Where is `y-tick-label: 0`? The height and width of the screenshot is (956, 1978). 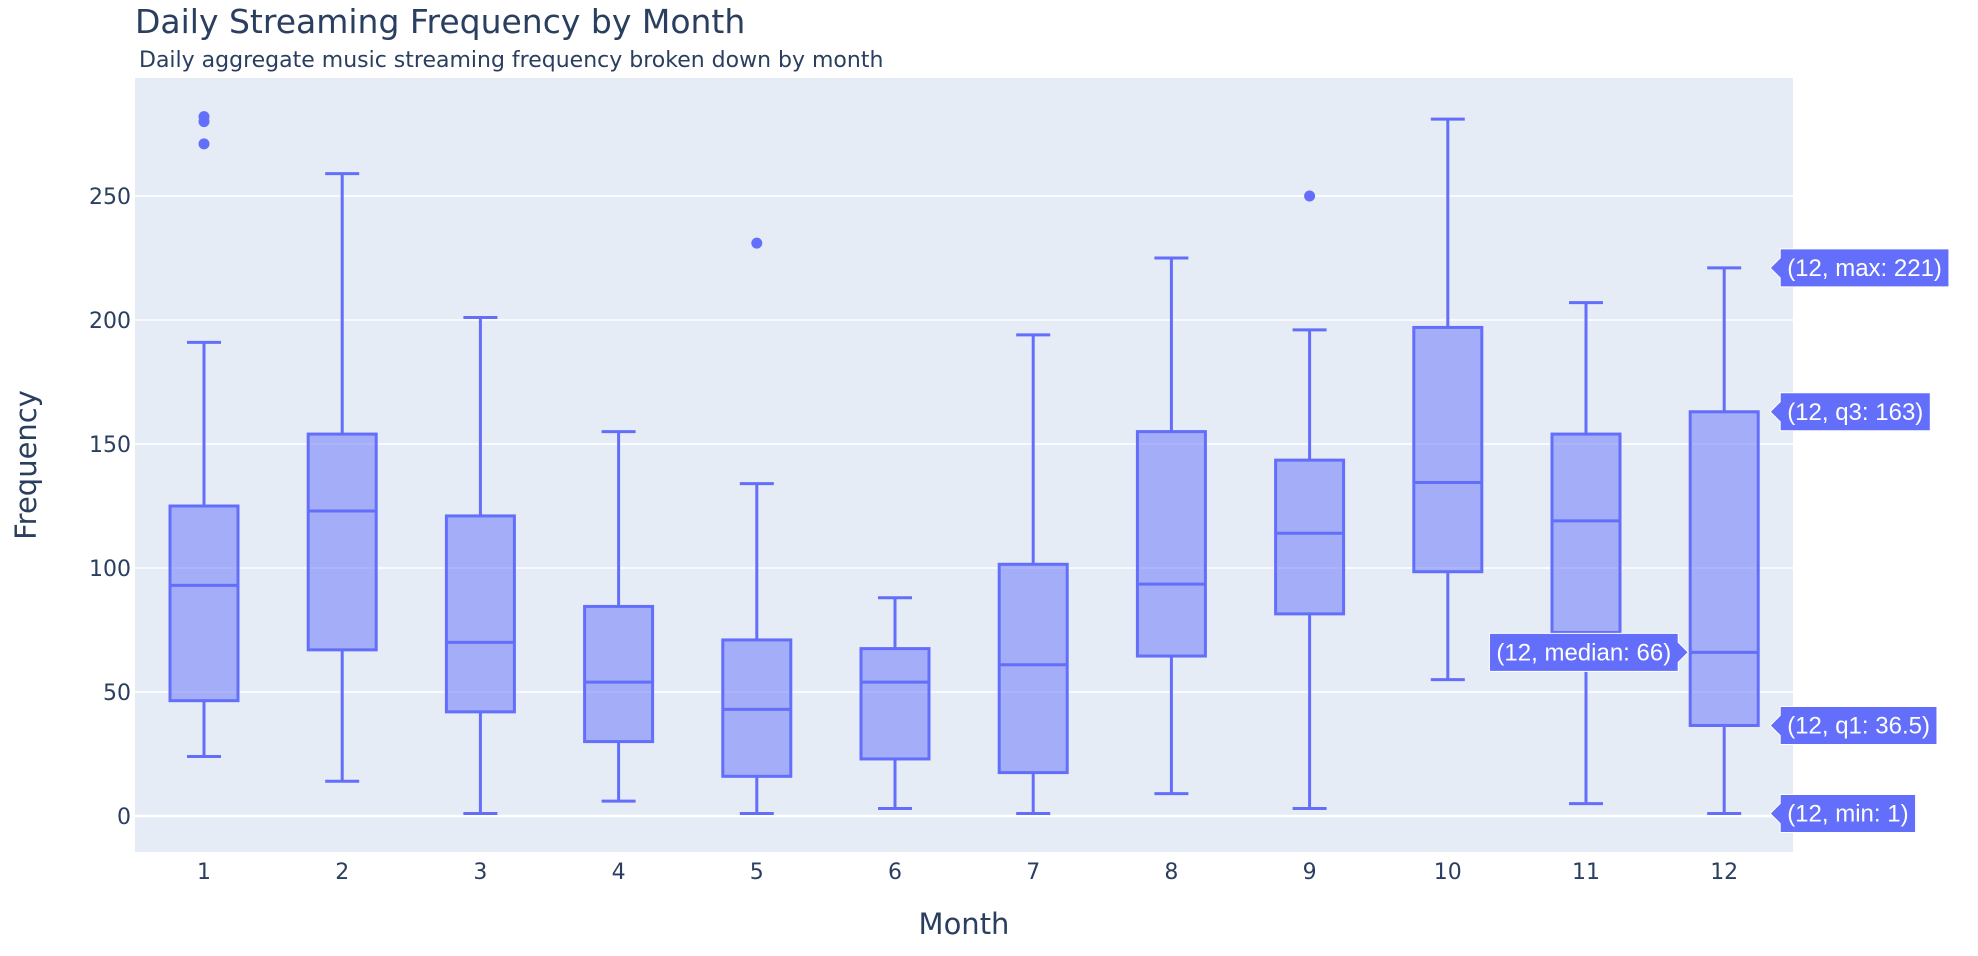
y-tick-label: 0 is located at coordinates (124, 817).